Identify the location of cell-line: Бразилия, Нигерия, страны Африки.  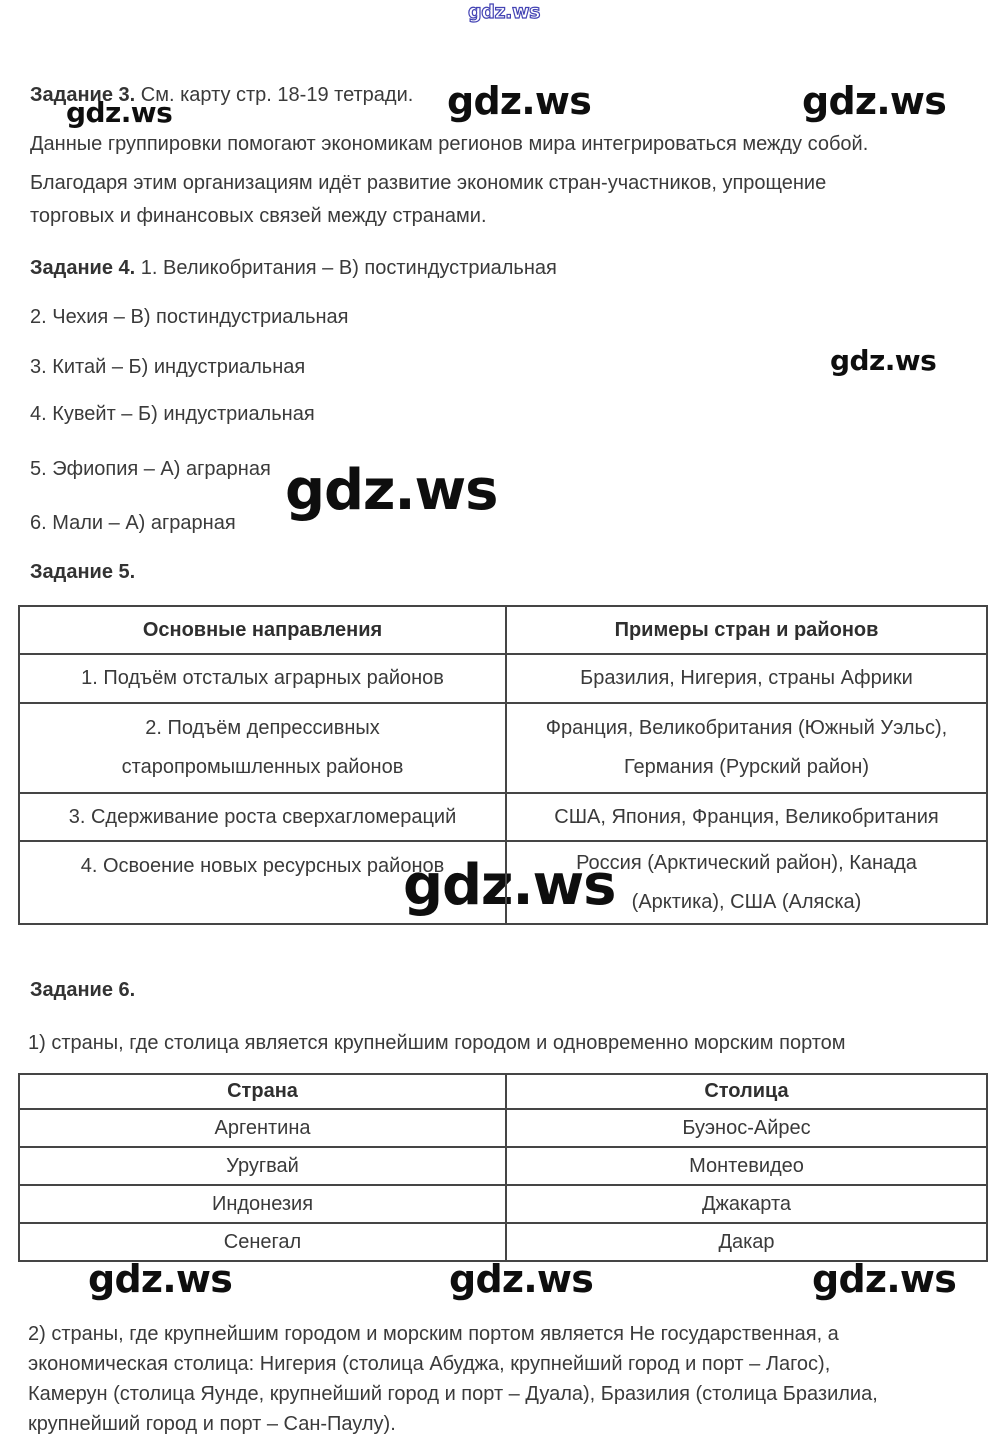
(746, 678).